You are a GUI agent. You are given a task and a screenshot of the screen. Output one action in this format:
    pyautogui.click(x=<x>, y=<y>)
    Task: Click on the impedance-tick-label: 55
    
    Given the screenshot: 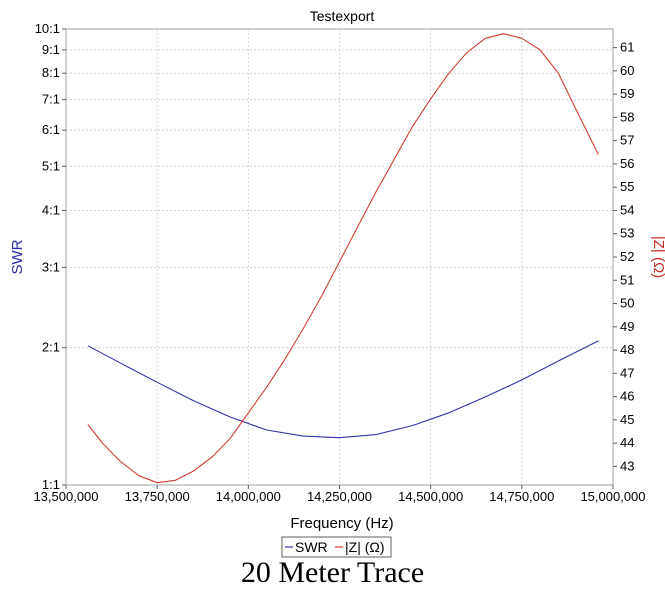 What is the action you would take?
    pyautogui.click(x=627, y=186)
    